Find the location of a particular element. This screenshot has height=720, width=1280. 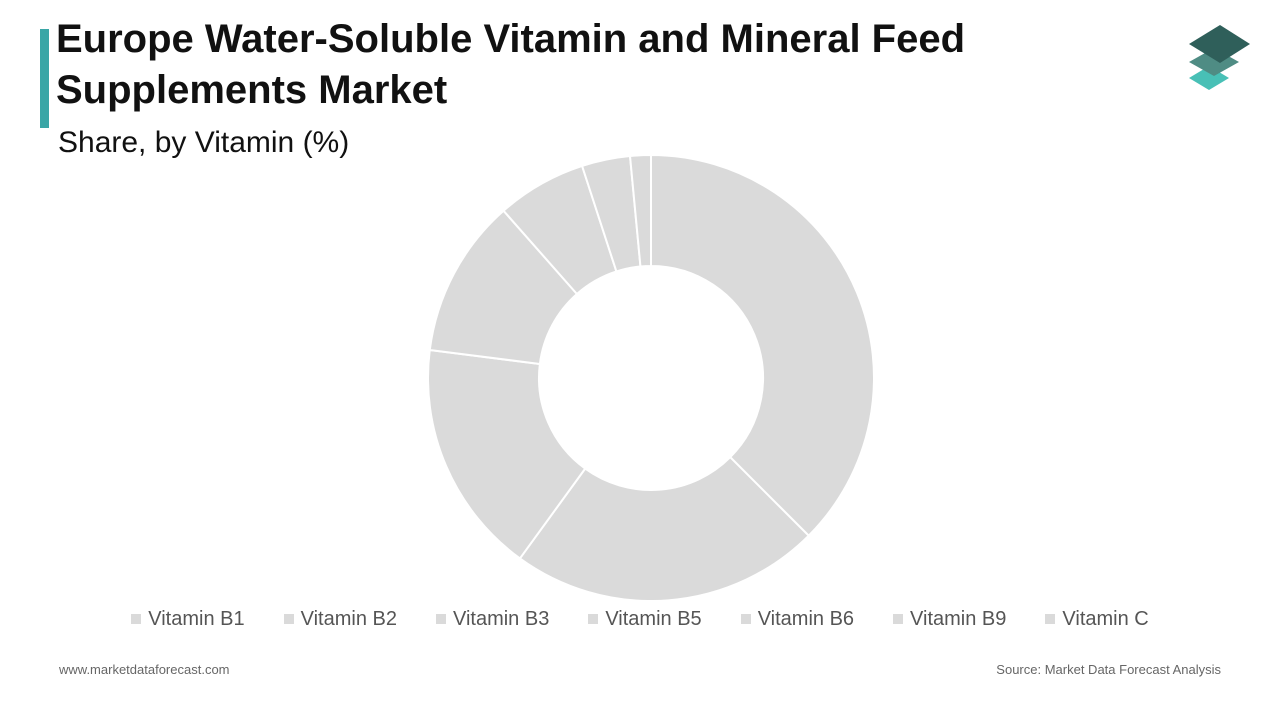

stacked-layers-logo-icon is located at coordinates (1219, 57).